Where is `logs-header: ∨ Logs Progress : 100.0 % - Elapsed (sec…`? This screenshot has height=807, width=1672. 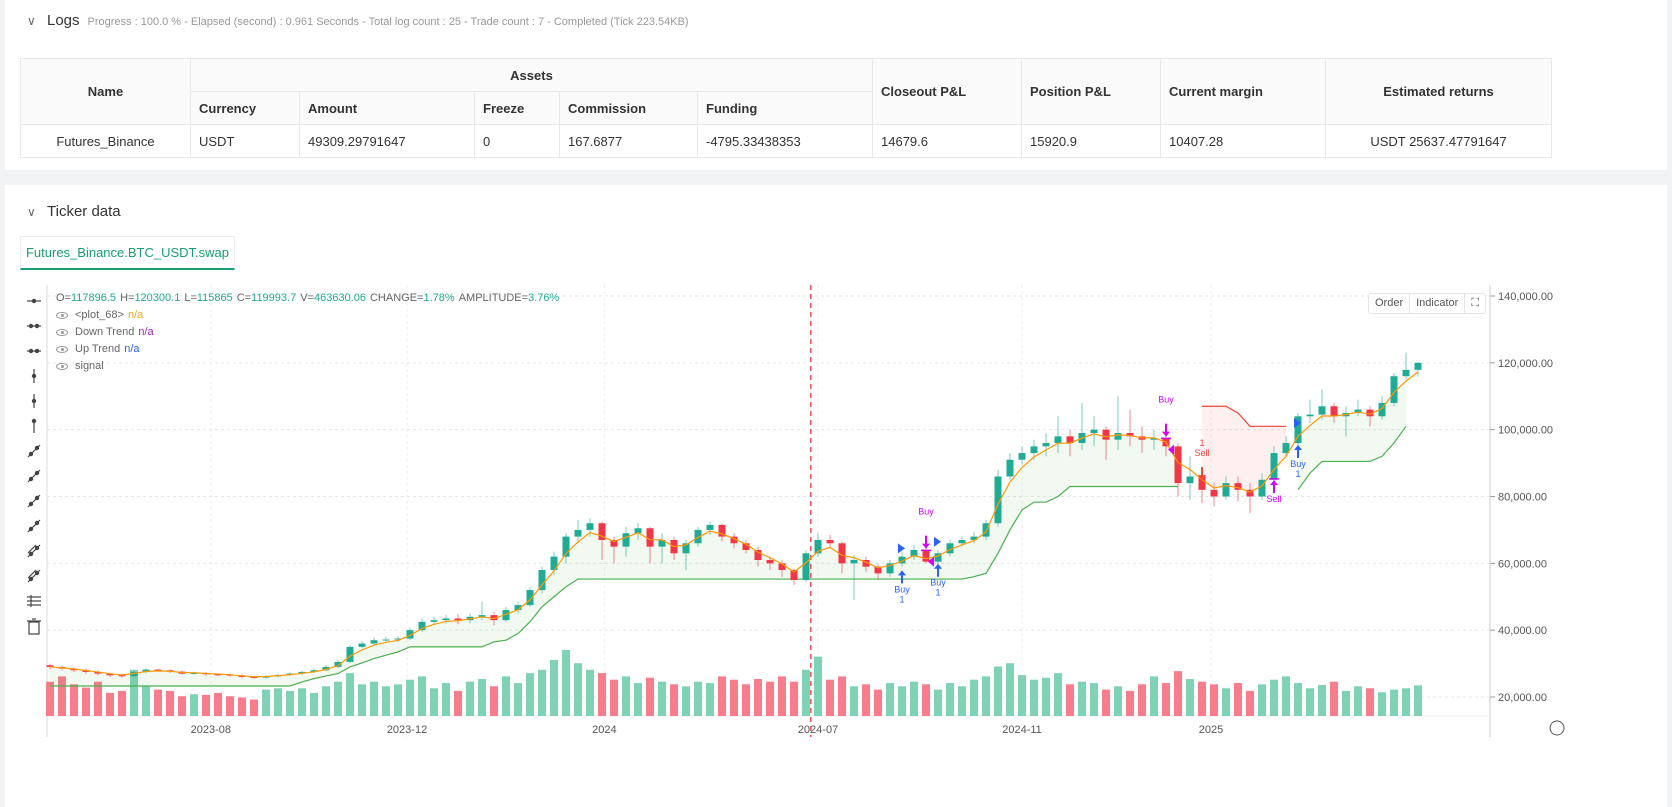 logs-header: ∨ Logs Progress : 100.0 % - Elapsed (sec… is located at coordinates (358, 20).